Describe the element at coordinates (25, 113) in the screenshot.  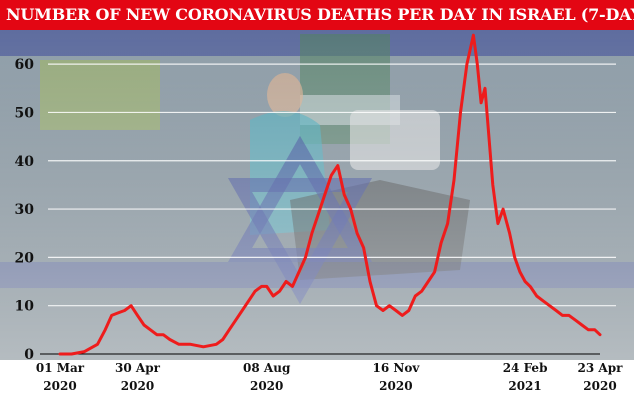
I see `y-tick-label: 50` at that location.